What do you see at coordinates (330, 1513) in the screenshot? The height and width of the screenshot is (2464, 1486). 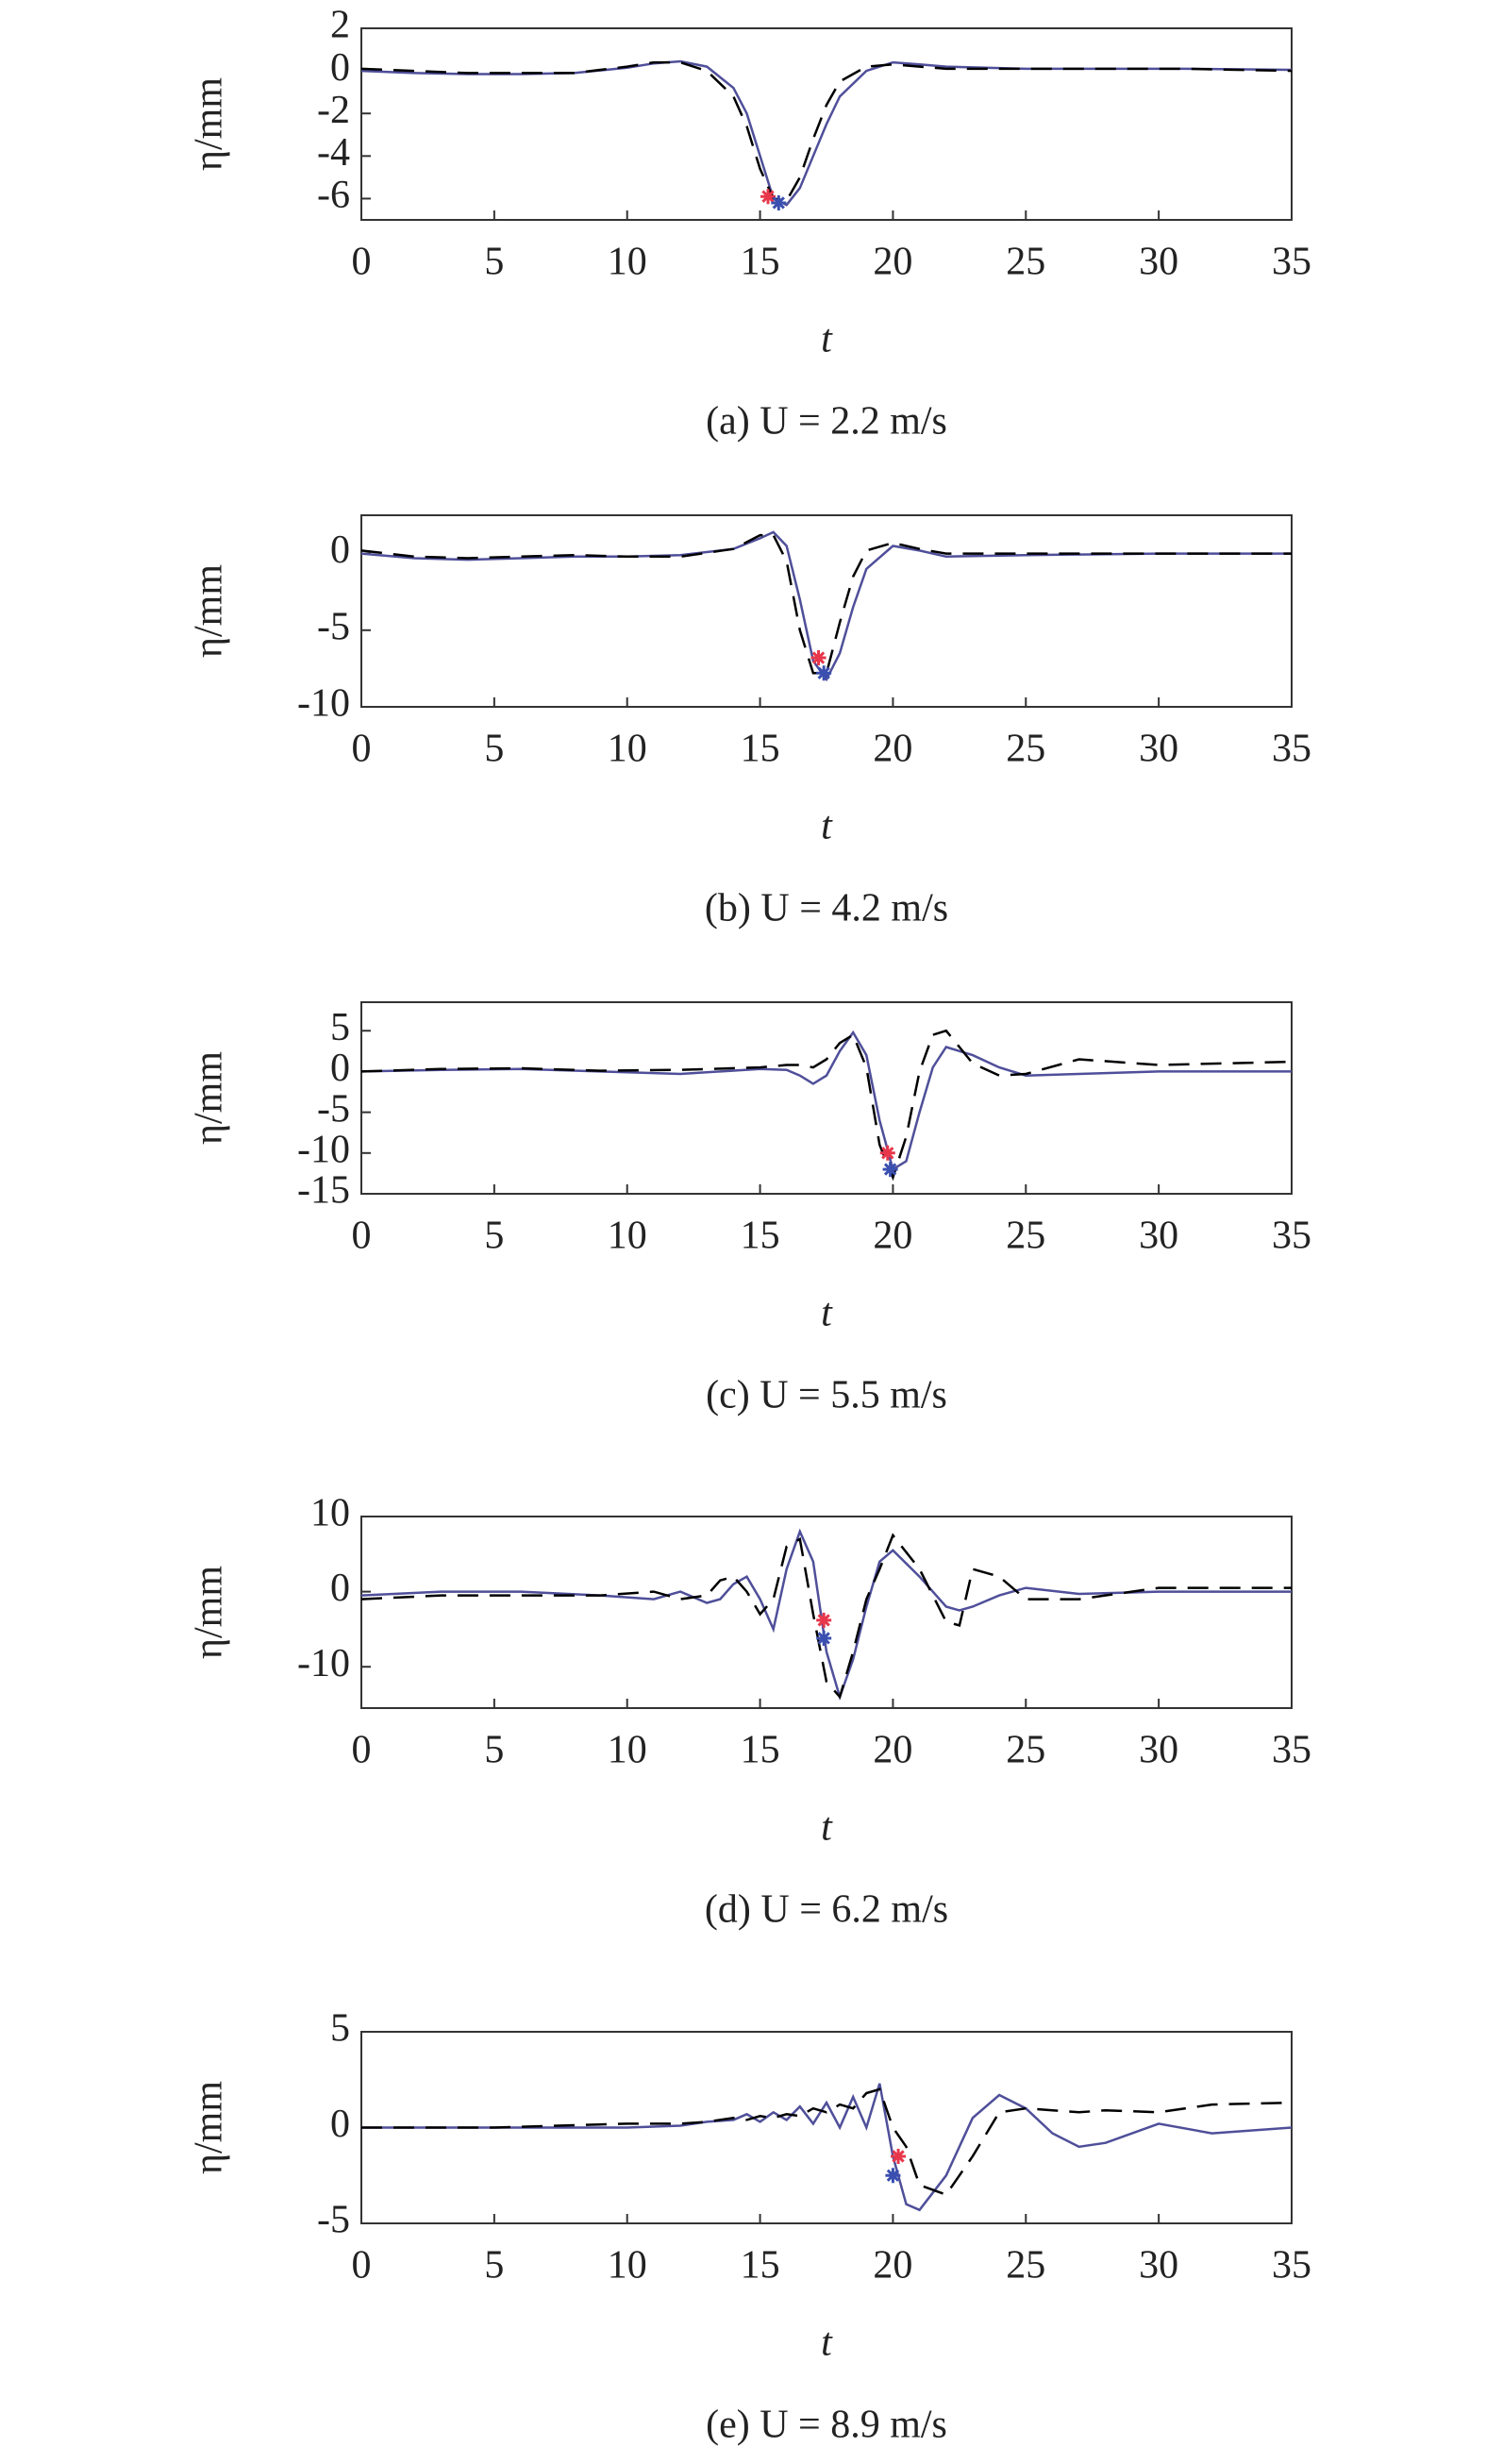 I see `y-tick-label: 10` at bounding box center [330, 1513].